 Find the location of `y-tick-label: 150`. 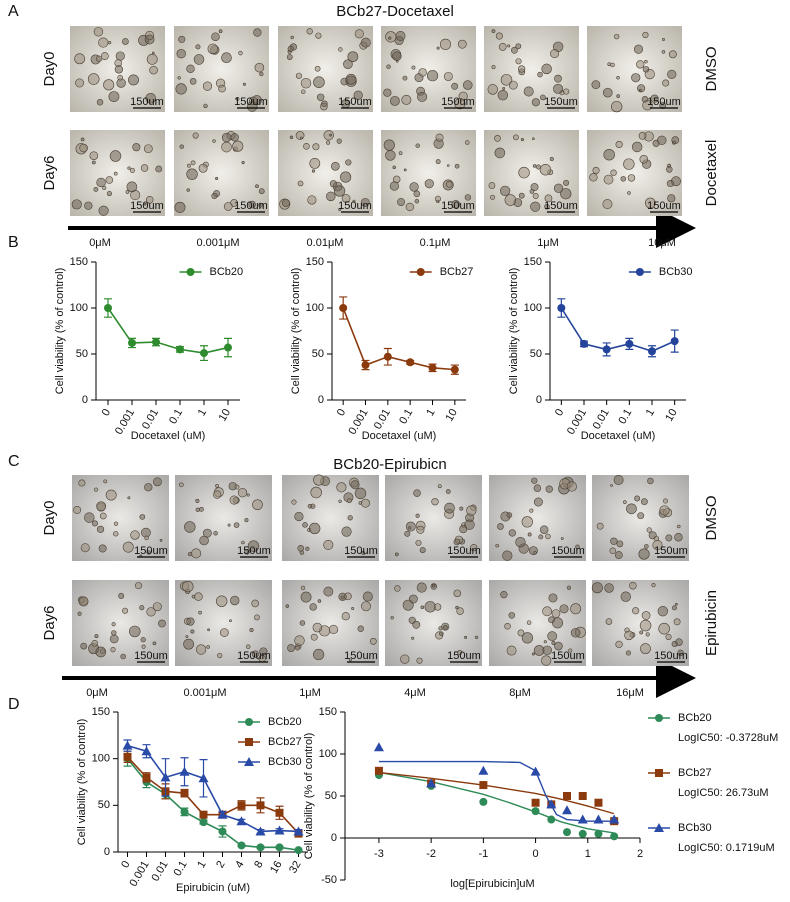

y-tick-label: 150 is located at coordinates (79, 262).